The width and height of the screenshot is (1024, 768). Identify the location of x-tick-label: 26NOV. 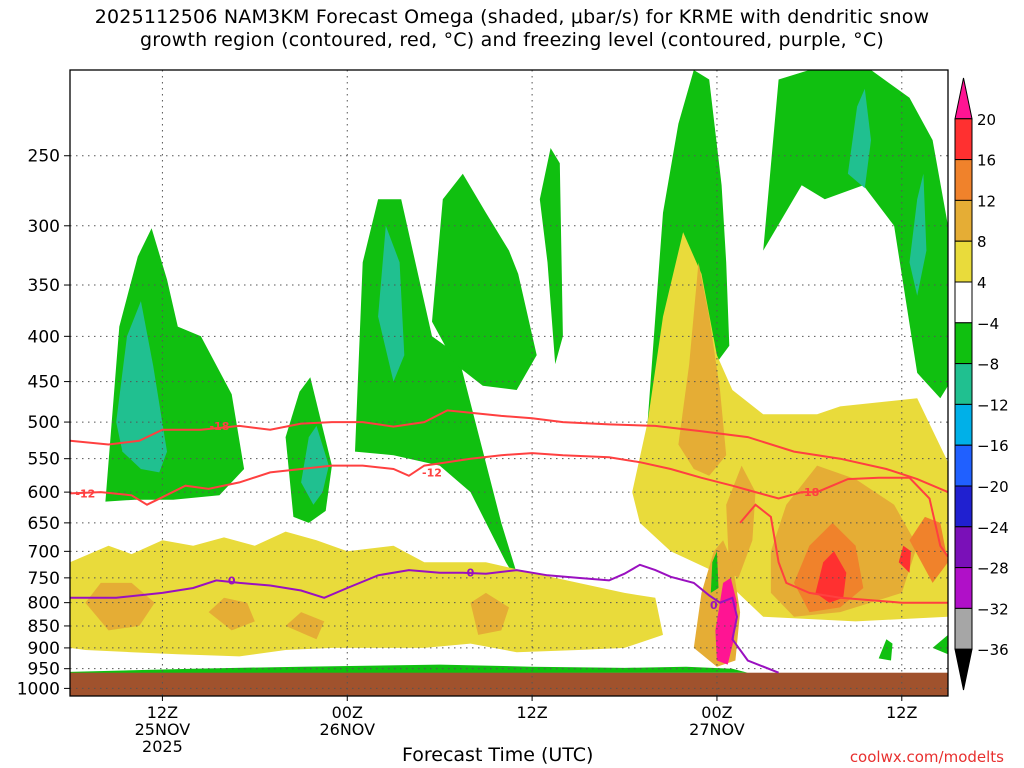
(347, 729).